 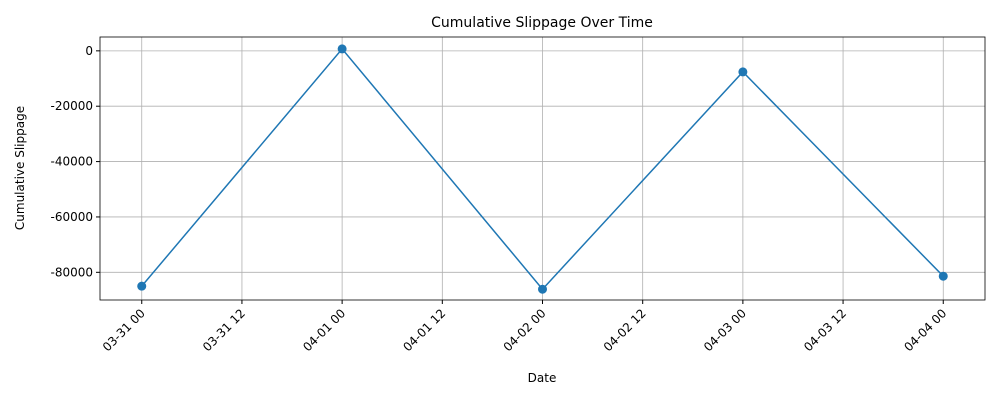 I want to click on x-axis-label: Date, so click(x=542, y=378).